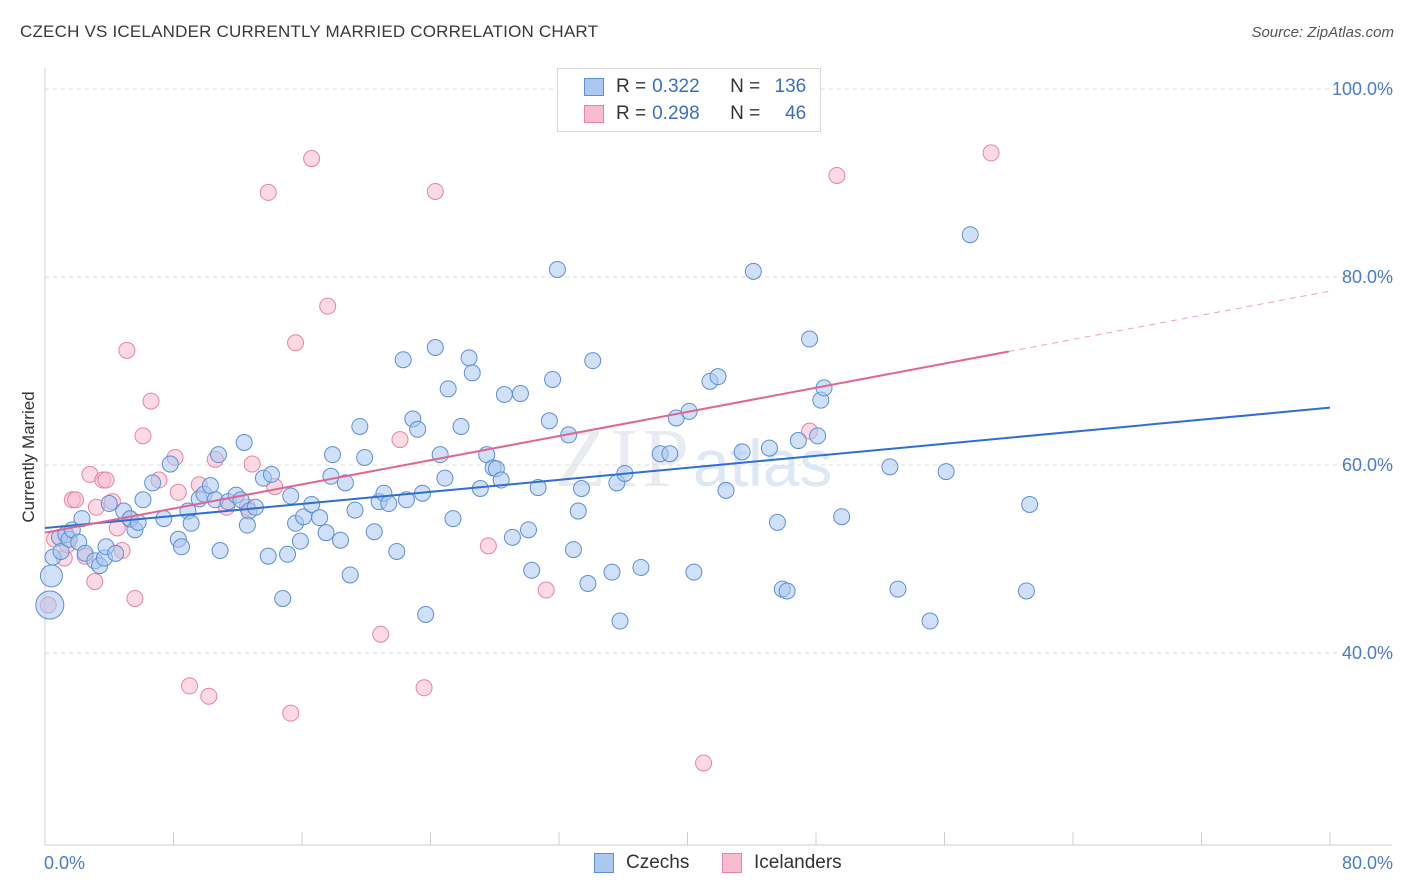 The width and height of the screenshot is (1406, 892). Describe the element at coordinates (689, 100) in the screenshot. I see `correlation-legend: R = 0.322 N = 136 R = 0.298 N = 46` at that location.